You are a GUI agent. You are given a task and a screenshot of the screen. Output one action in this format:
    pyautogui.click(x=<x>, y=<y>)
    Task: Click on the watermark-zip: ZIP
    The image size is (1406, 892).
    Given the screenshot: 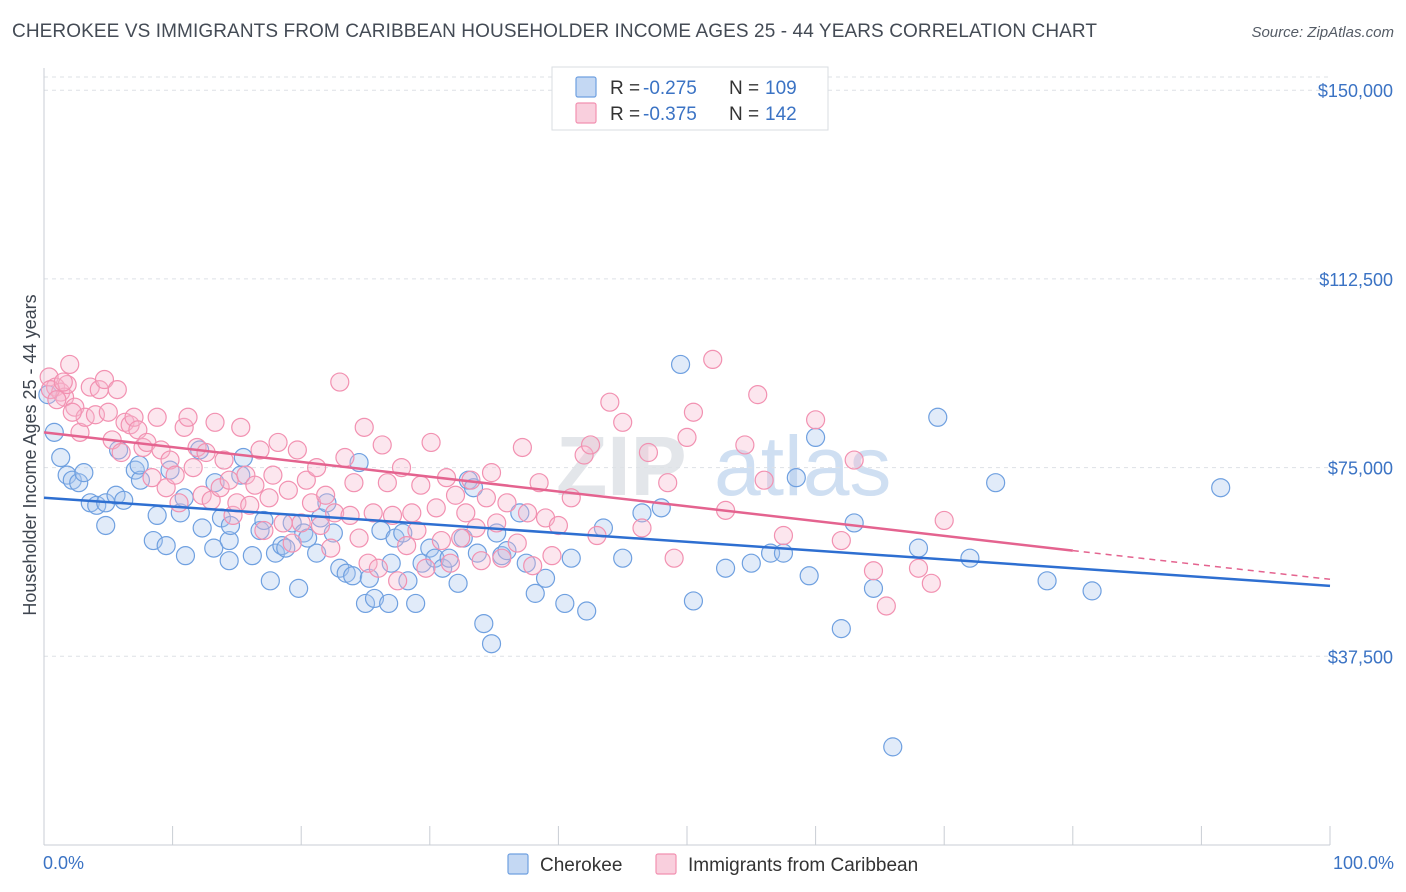 What is the action you would take?
    pyautogui.click(x=621, y=466)
    